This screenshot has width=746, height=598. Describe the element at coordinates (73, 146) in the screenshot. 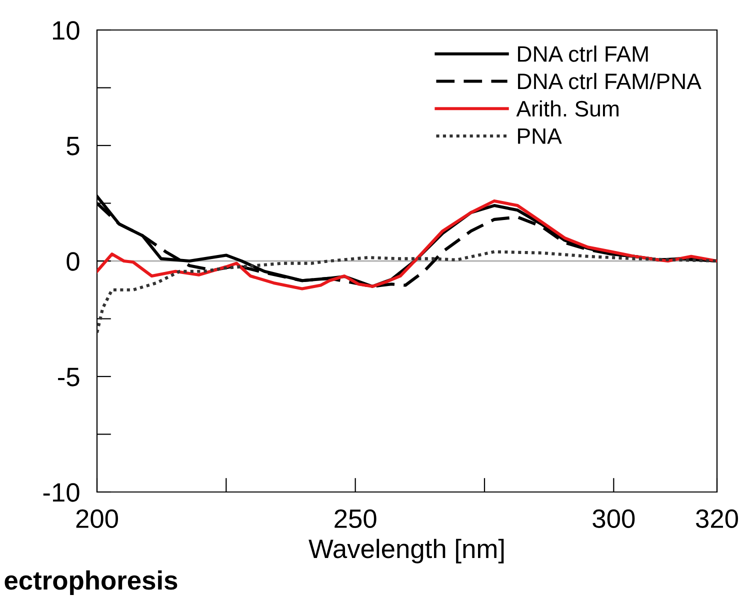

I see `y-tick-label: 5` at that location.